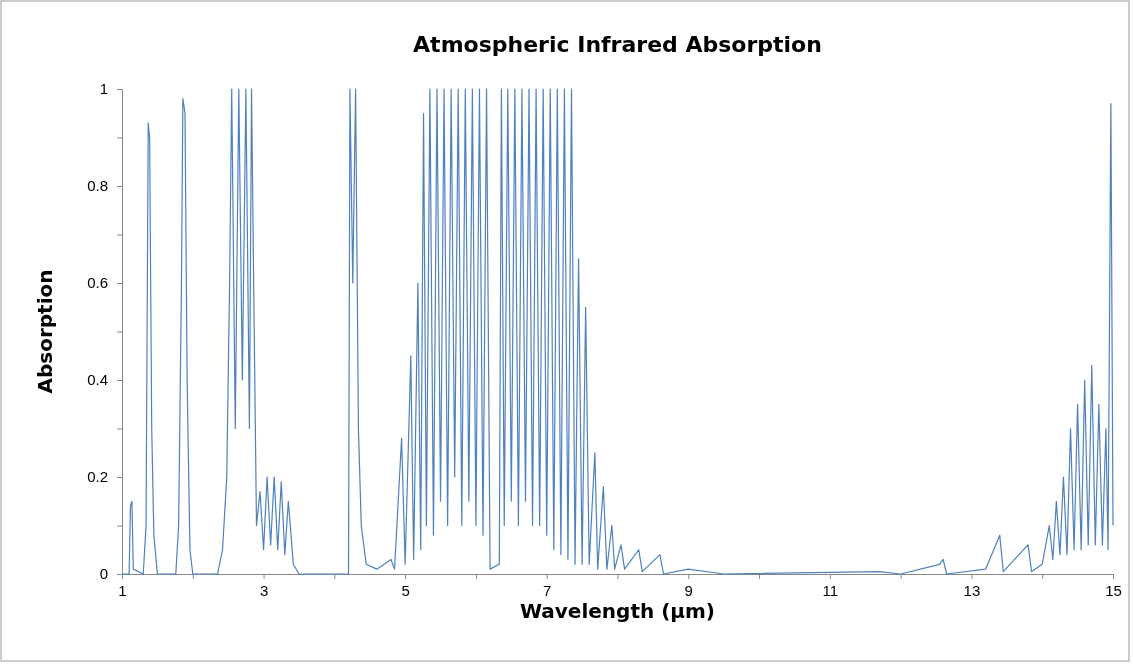  Describe the element at coordinates (830, 590) in the screenshot. I see `x-tick-label: 11` at that location.